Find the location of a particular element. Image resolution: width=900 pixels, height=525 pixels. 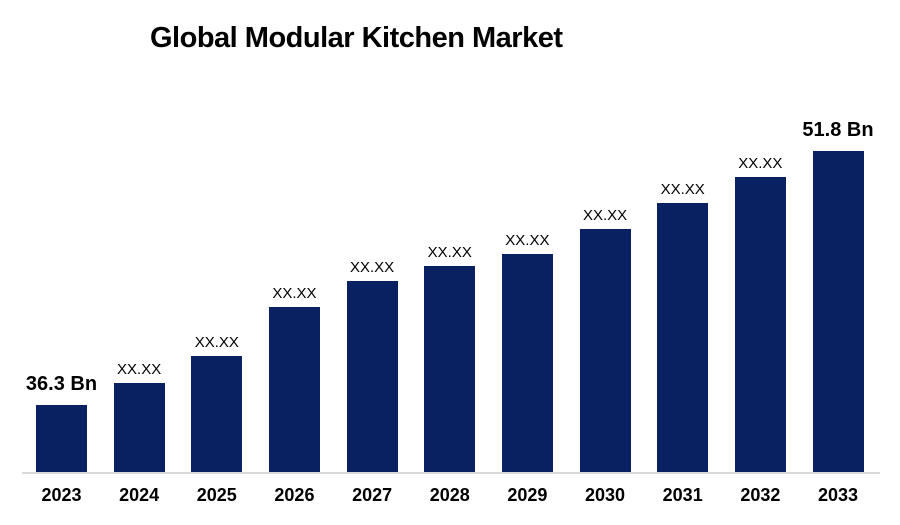

bar-2029 is located at coordinates (527, 363).